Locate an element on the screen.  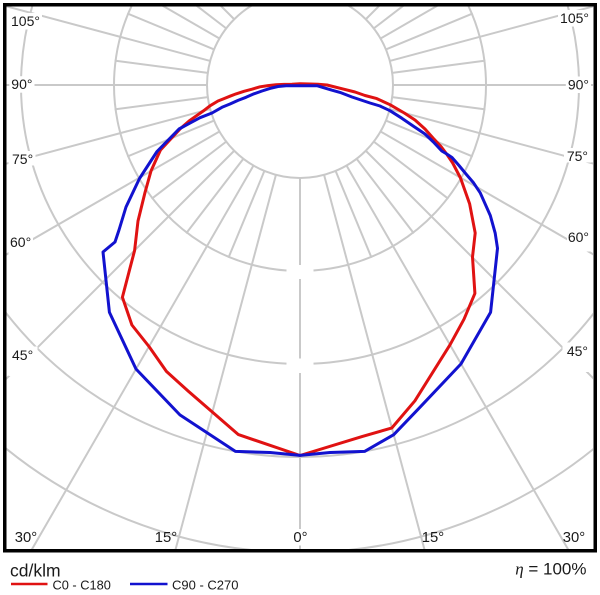
svg-text: C90 - C270 is located at coordinates (205, 585).